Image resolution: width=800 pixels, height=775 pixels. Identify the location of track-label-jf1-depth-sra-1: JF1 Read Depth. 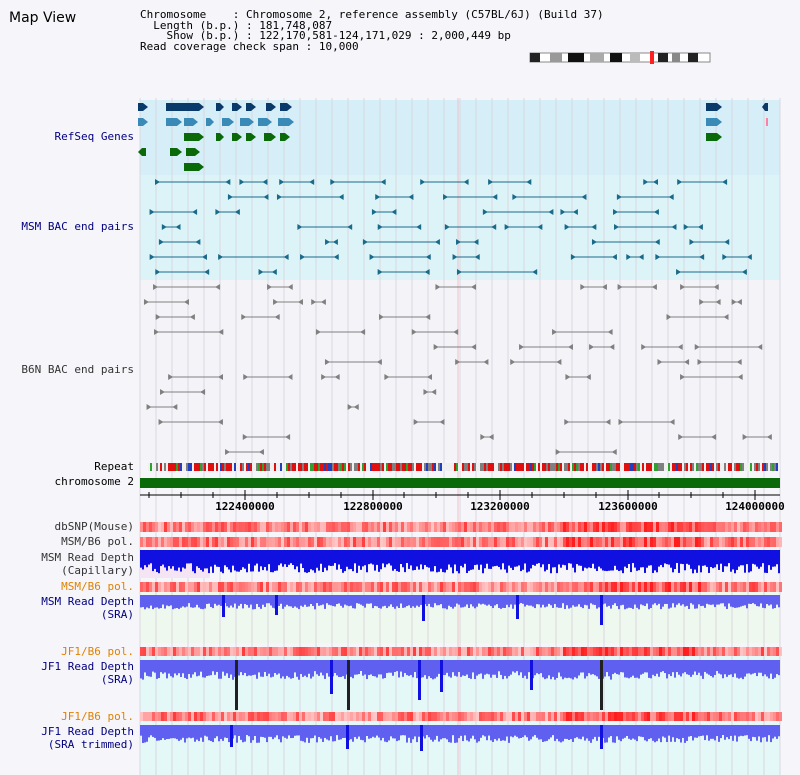
(87, 666).